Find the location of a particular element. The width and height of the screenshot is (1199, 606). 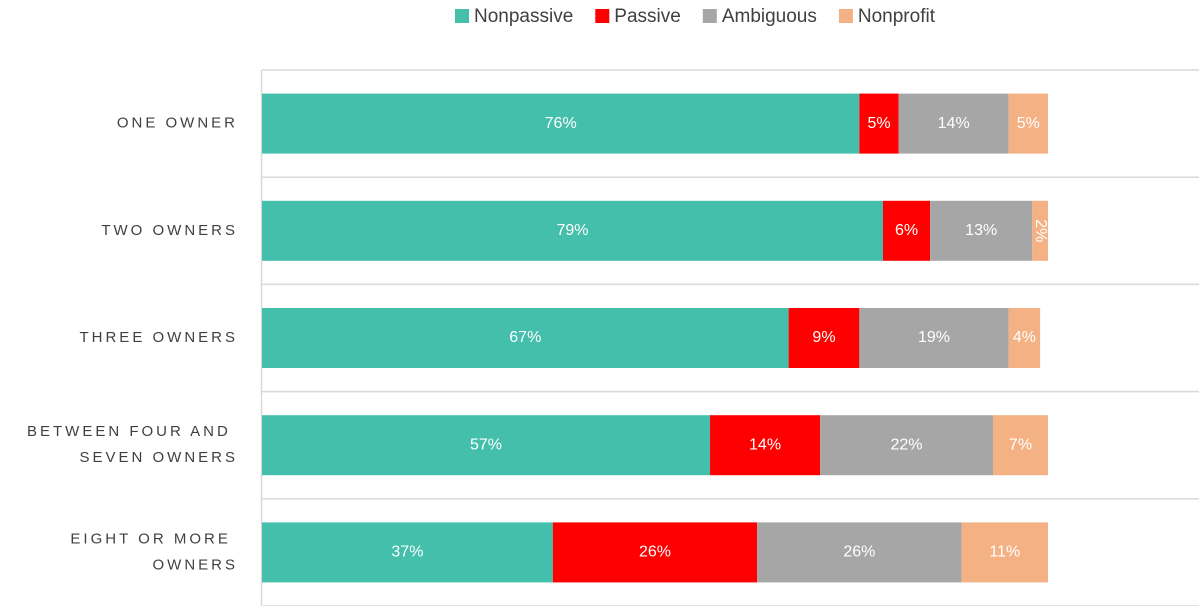

data-label: 9% is located at coordinates (823, 337).